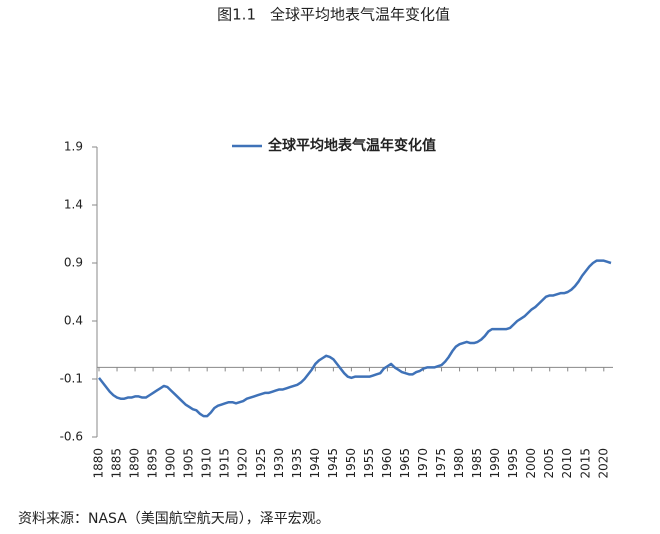  What do you see at coordinates (369, 463) in the screenshot?
I see `x-tick-label: 1955` at bounding box center [369, 463].